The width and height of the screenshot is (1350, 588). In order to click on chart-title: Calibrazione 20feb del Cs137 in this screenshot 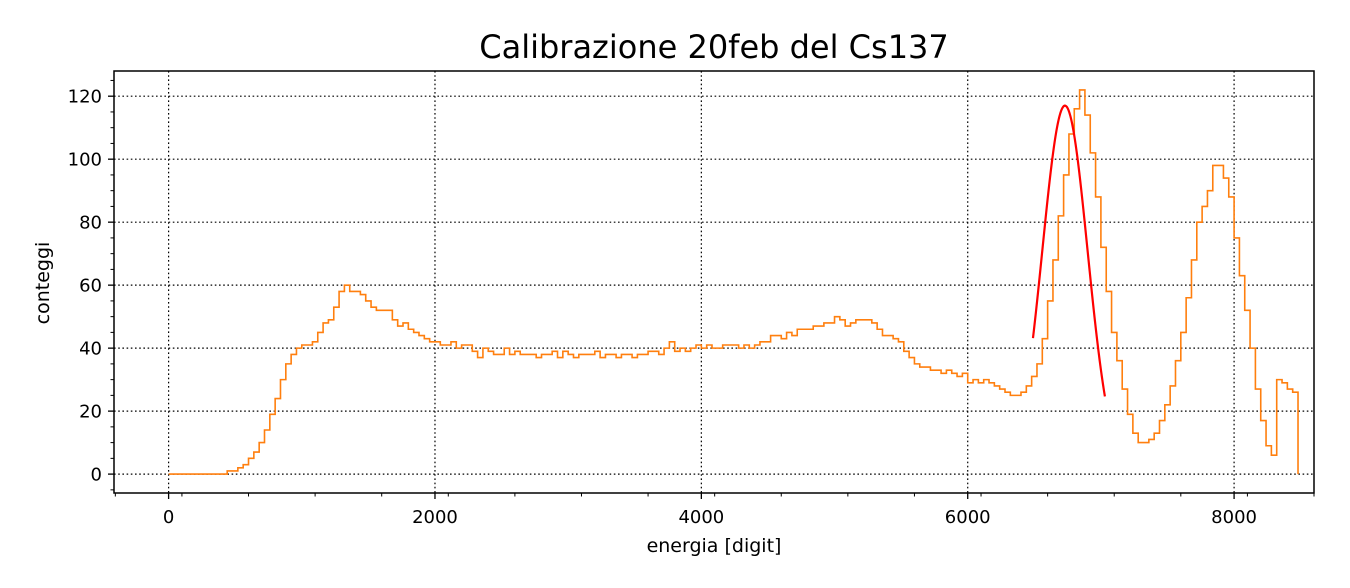, I will do `click(714, 47)`.